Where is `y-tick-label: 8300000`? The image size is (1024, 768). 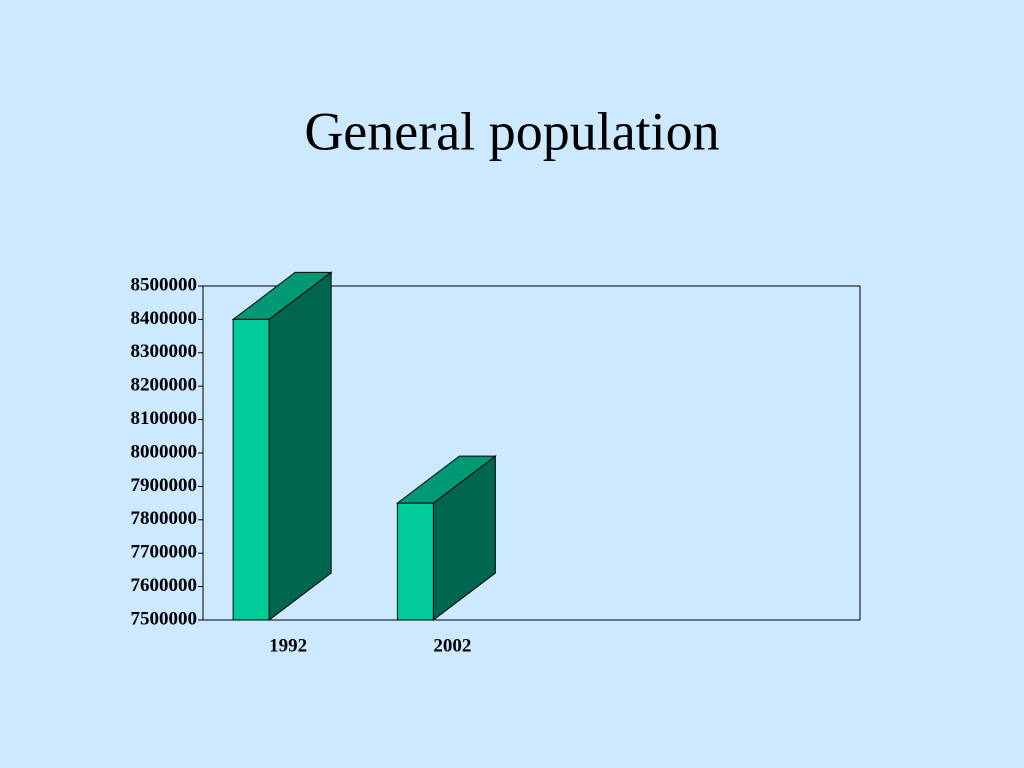 y-tick-label: 8300000 is located at coordinates (164, 351).